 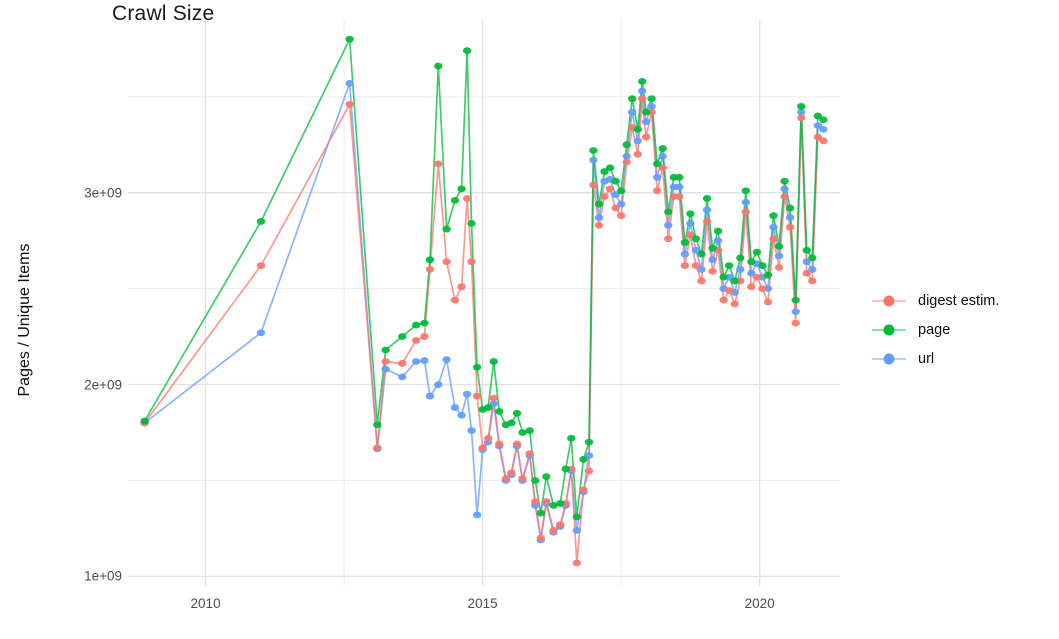 What do you see at coordinates (962, 300) in the screenshot?
I see `legend-item: digest estim.` at bounding box center [962, 300].